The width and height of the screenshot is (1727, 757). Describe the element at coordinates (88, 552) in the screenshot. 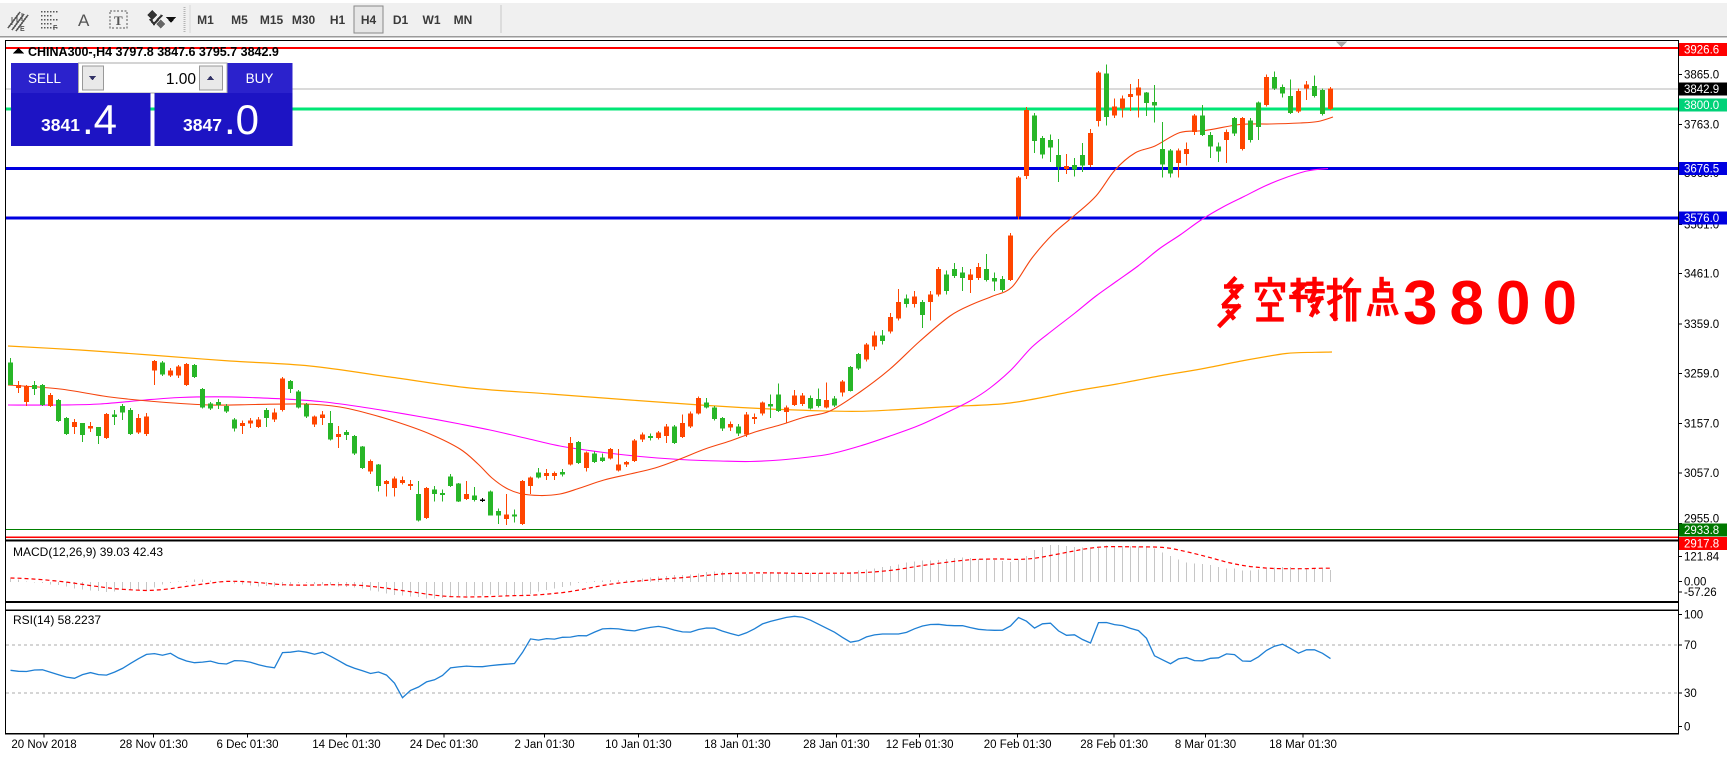

I see `svg-text: MACD(12,26,9) 39.03 42.43` at that location.